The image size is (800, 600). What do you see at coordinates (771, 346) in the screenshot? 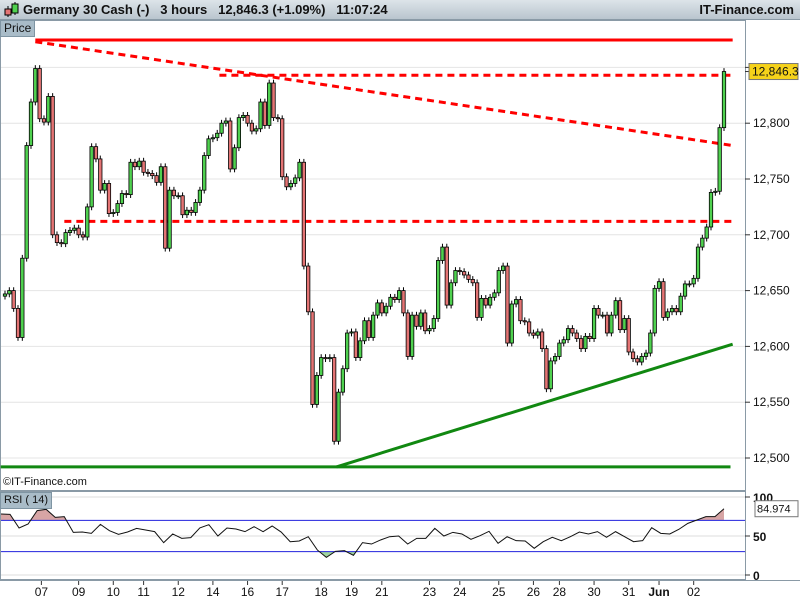
I see `price-tick-label: 12,600` at bounding box center [771, 346].